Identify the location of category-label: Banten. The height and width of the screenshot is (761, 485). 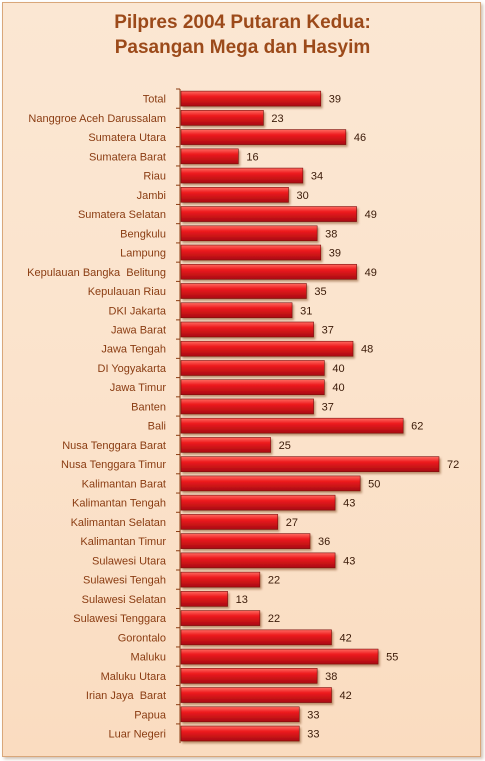
(148, 407).